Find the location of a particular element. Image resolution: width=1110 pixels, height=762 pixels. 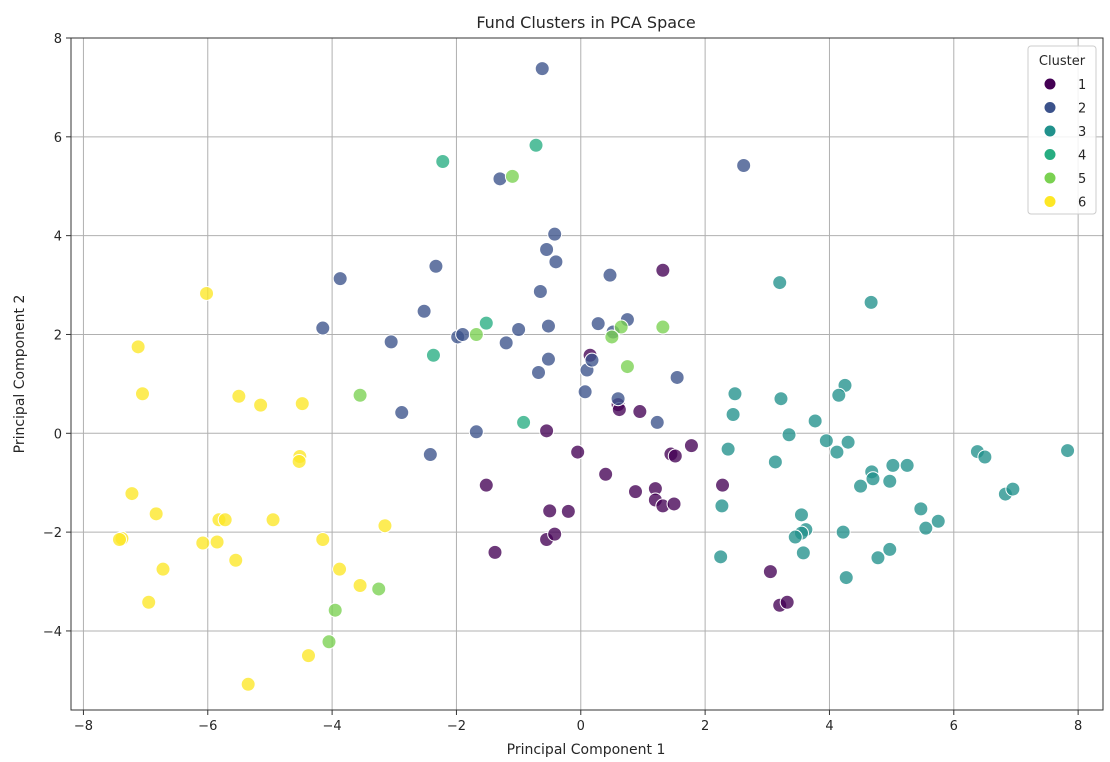

x-tick-label: 6 is located at coordinates (954, 726).